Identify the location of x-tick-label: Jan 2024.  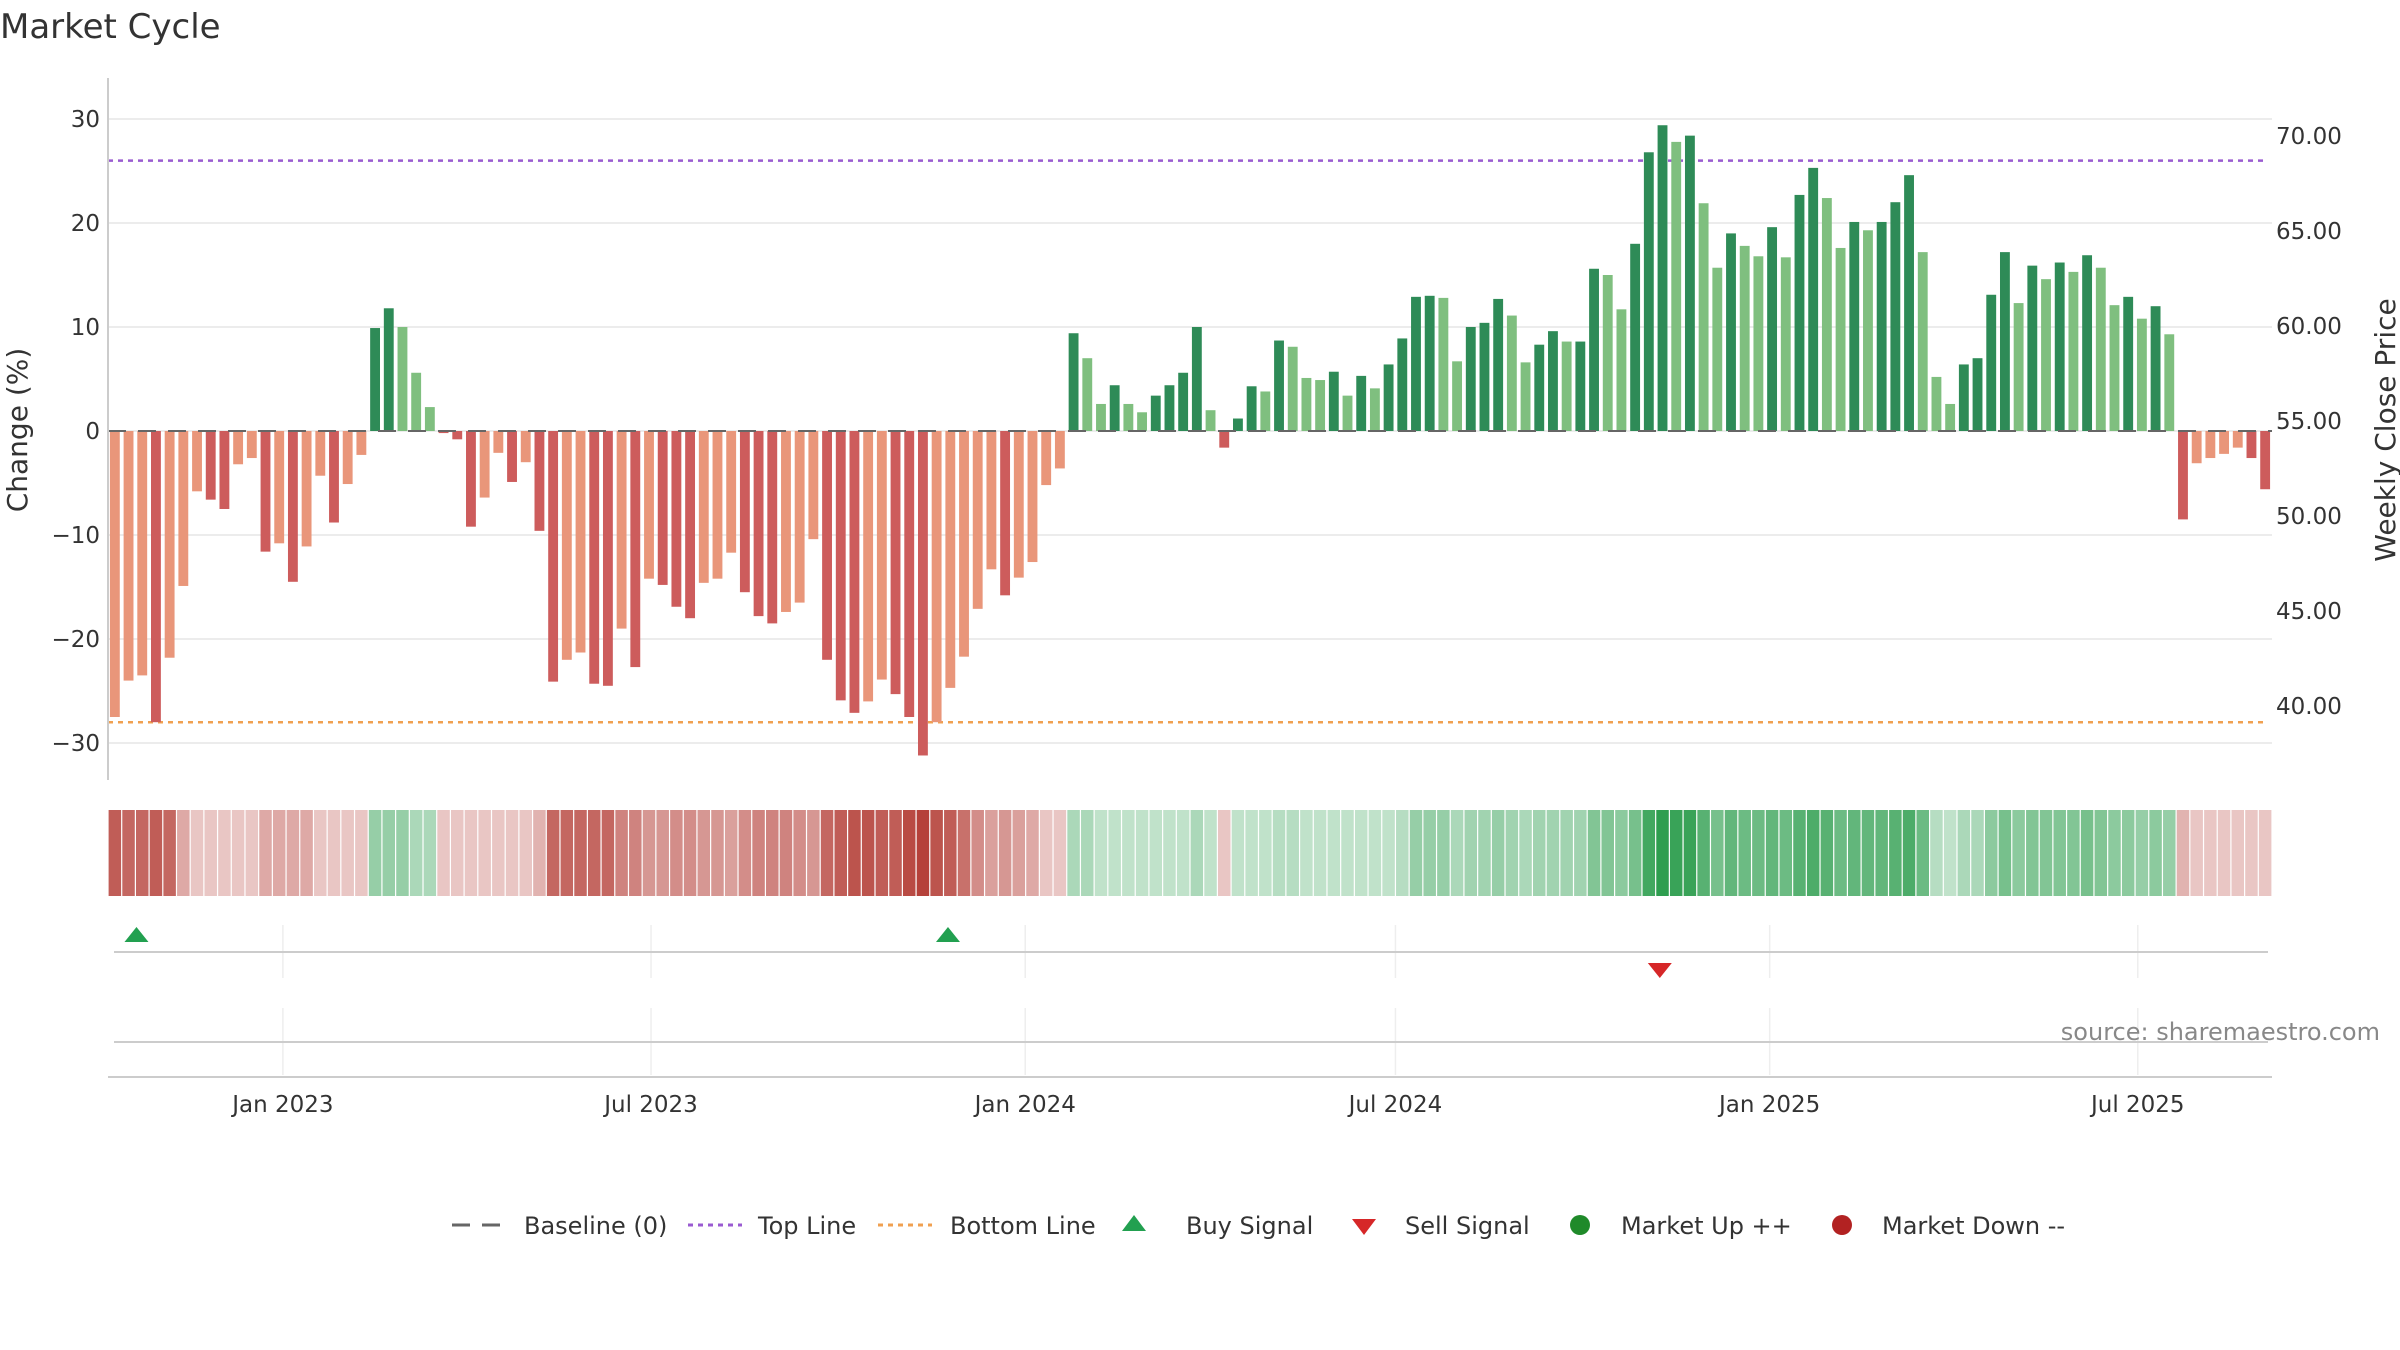
(1024, 1105).